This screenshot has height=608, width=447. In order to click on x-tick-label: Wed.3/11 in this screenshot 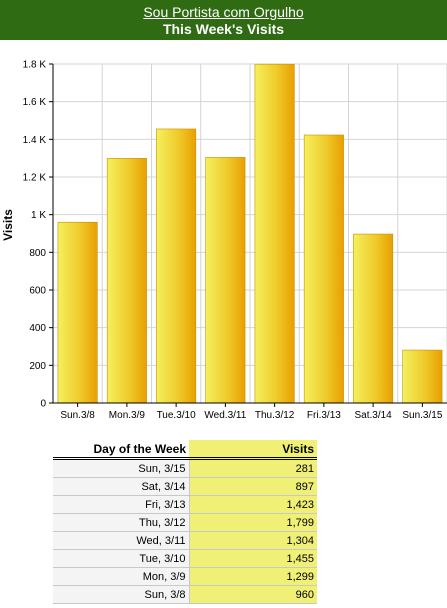, I will do `click(225, 415)`.